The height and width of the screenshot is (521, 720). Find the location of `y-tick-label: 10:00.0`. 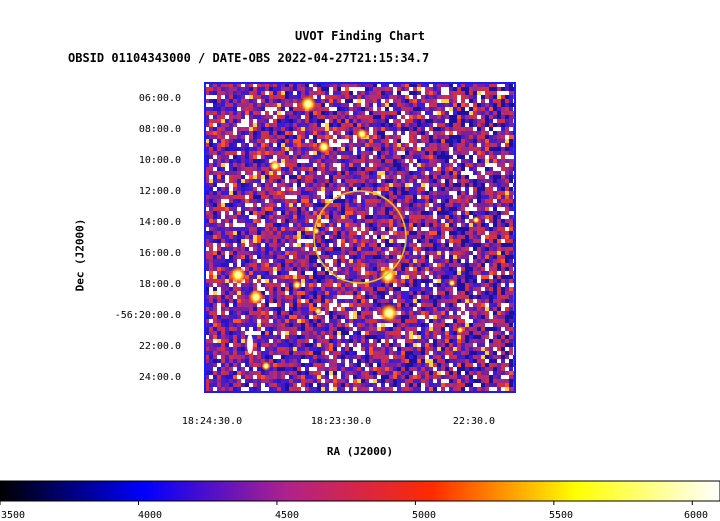

y-tick-label: 10:00.0 is located at coordinates (159, 160).